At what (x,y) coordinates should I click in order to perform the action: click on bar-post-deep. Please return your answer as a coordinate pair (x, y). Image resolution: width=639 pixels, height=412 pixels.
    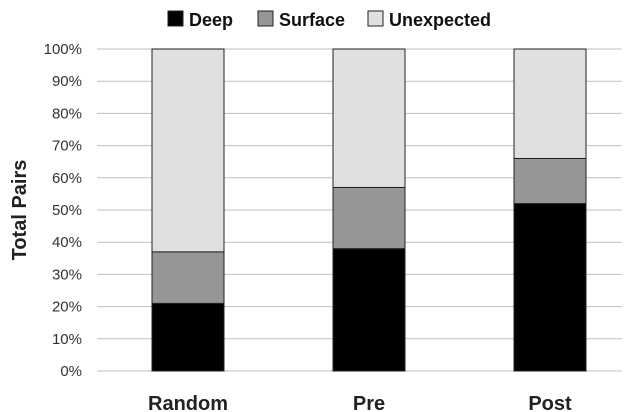
    Looking at the image, I should click on (550, 287).